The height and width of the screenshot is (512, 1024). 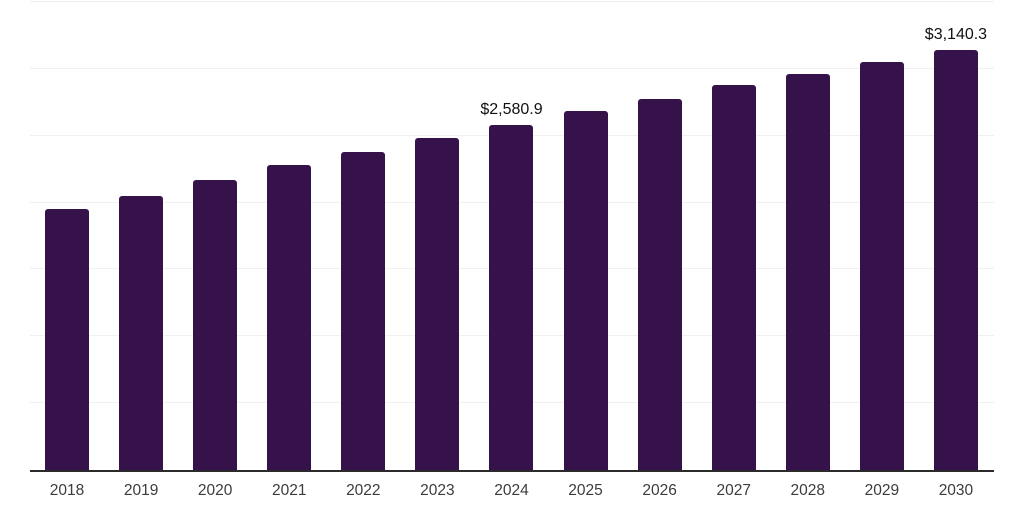 I want to click on bar-group-2020, so click(x=215, y=325).